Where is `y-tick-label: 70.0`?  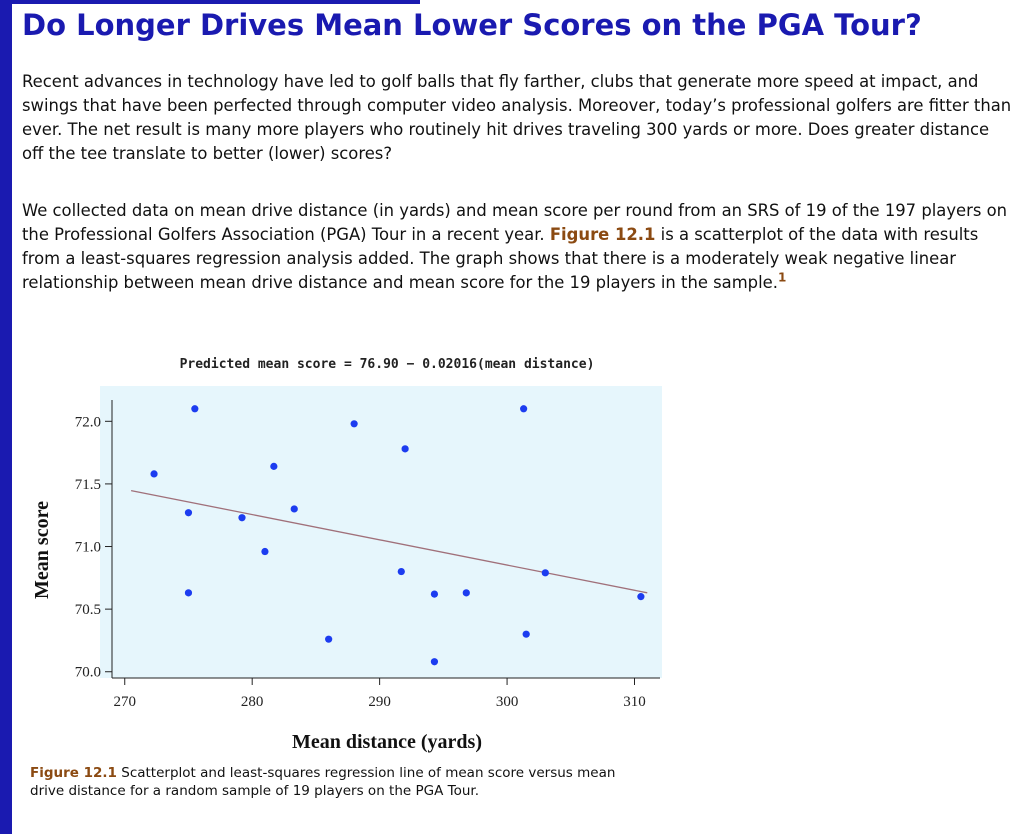 y-tick-label: 70.0 is located at coordinates (88, 673).